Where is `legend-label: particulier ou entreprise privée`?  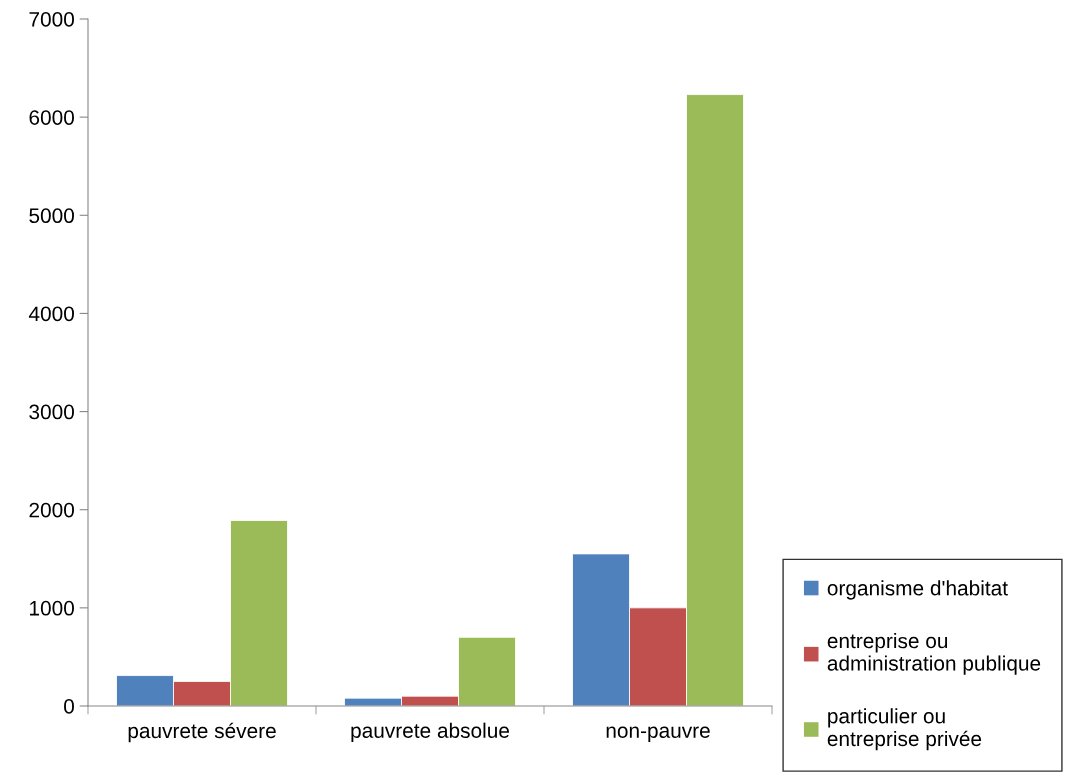
legend-label: particulier ou entreprise privée is located at coordinates (904, 729).